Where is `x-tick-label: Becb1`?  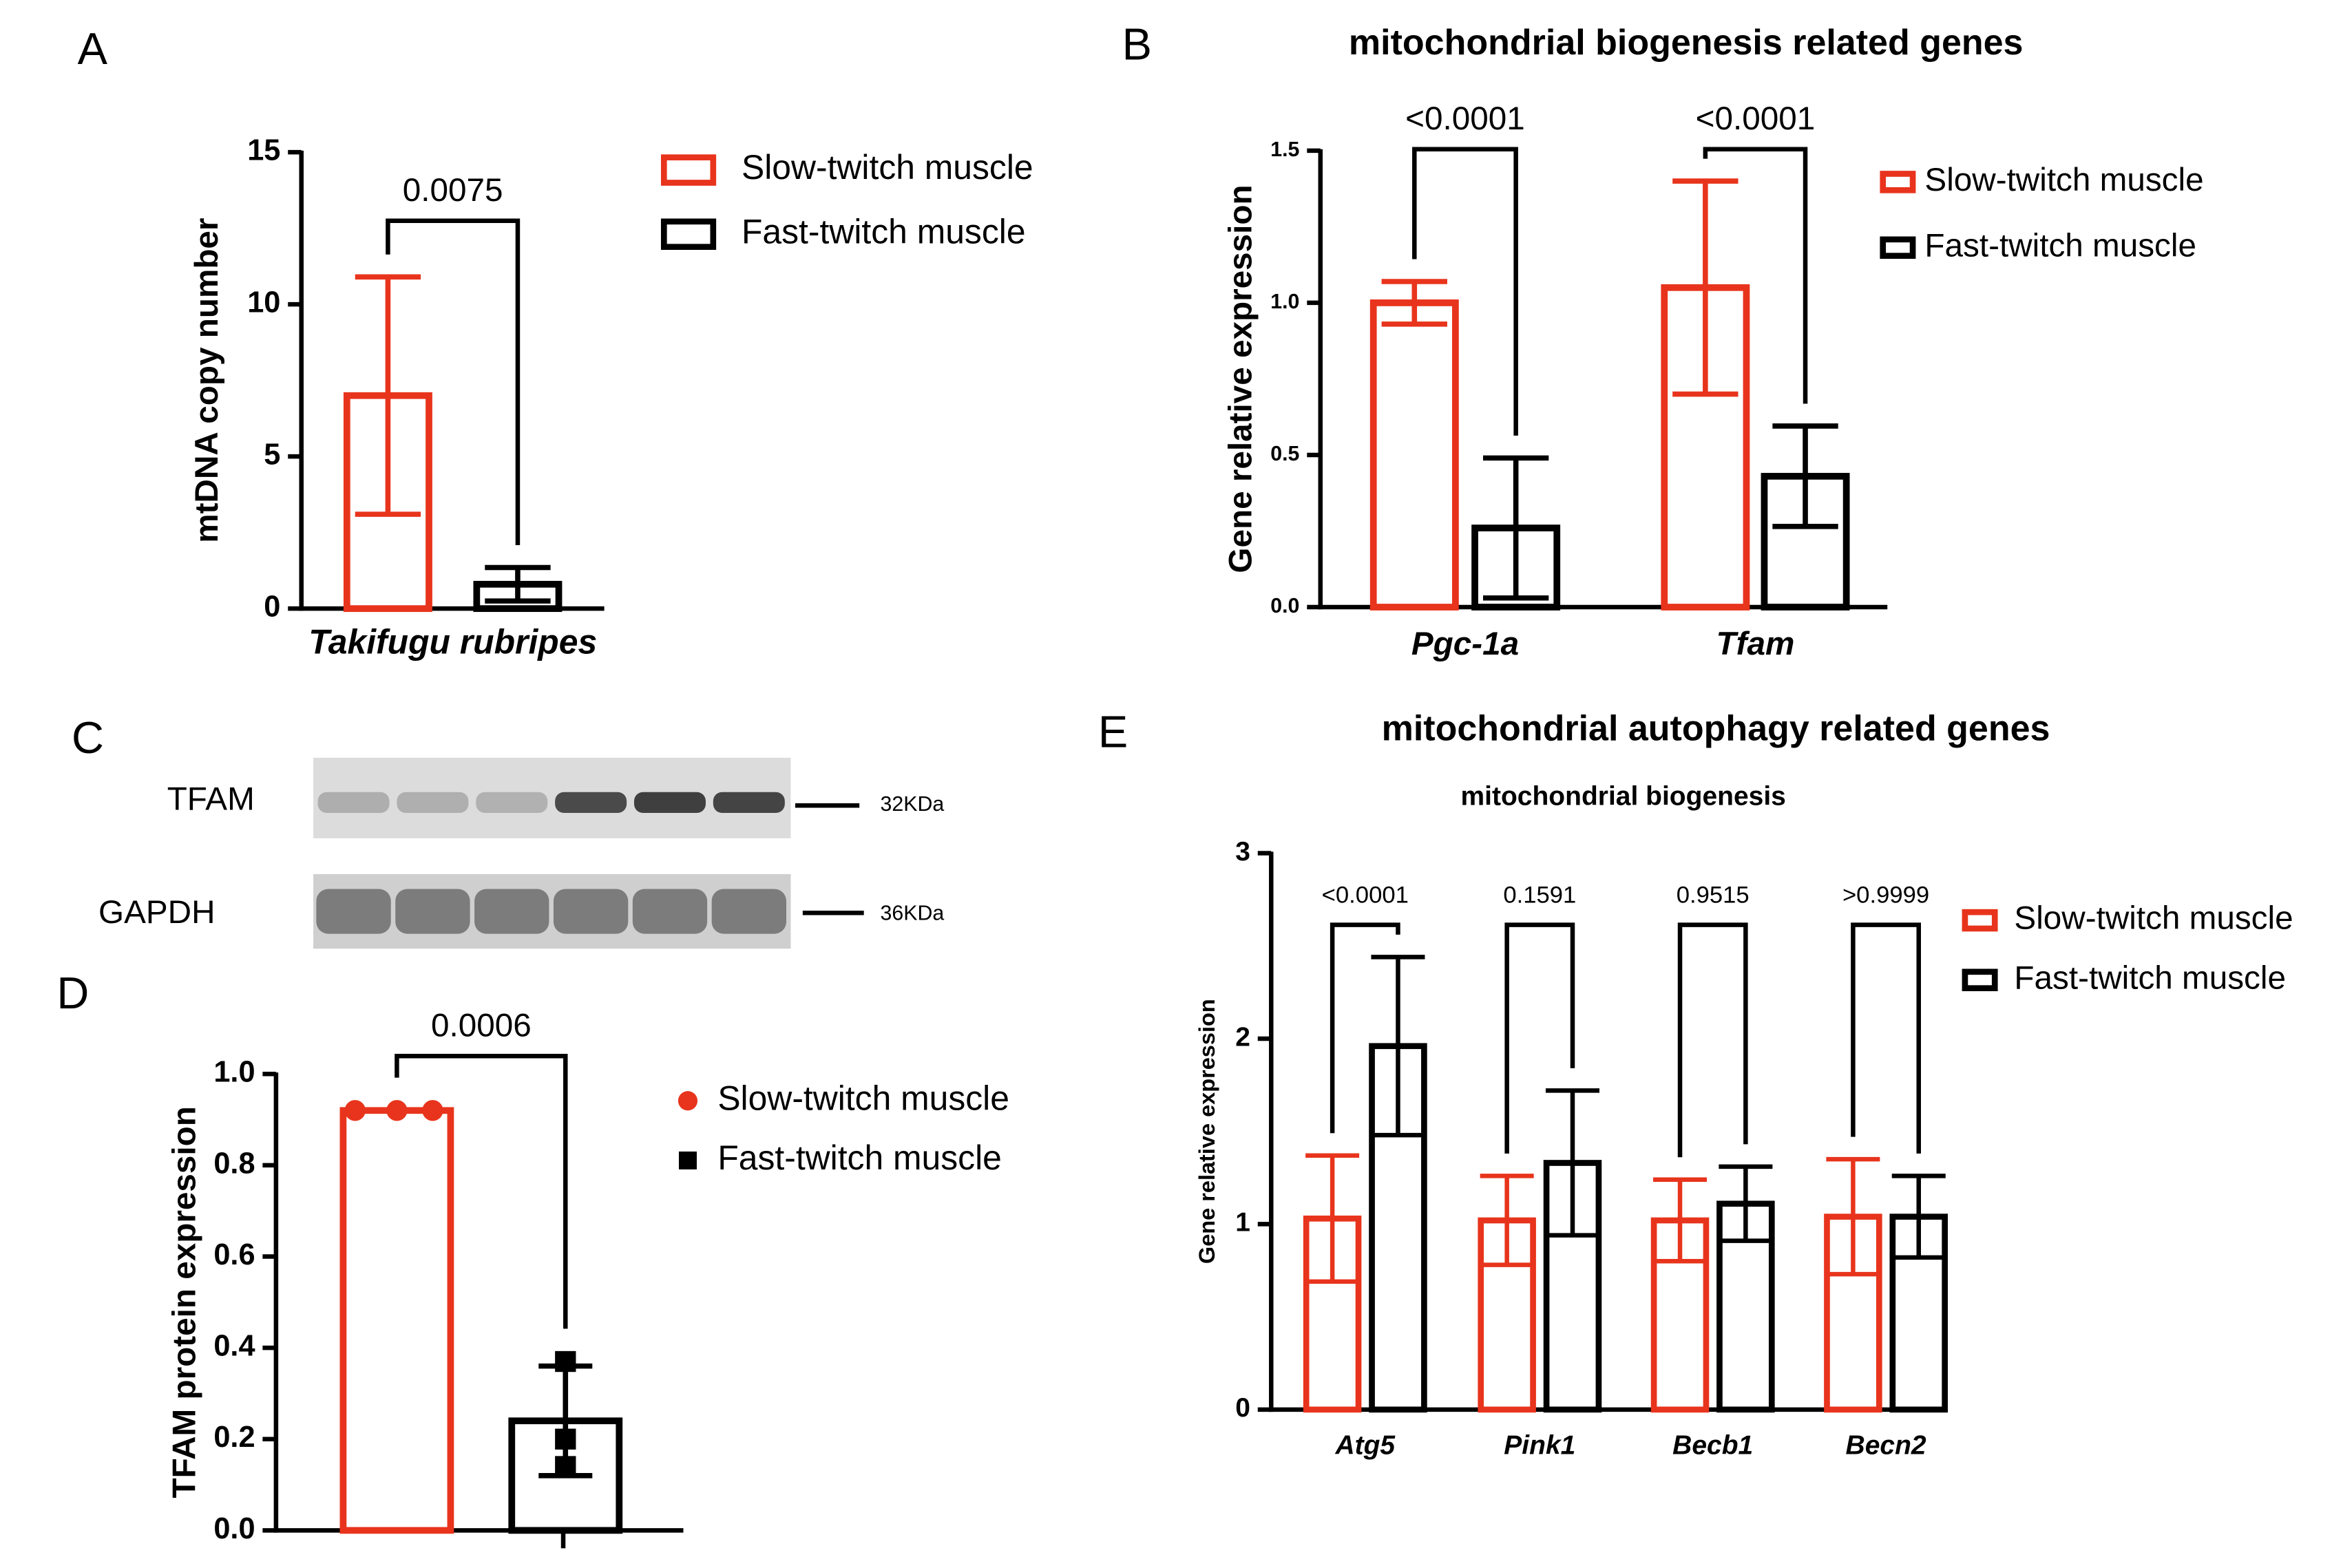 x-tick-label: Becb1 is located at coordinates (1713, 1445).